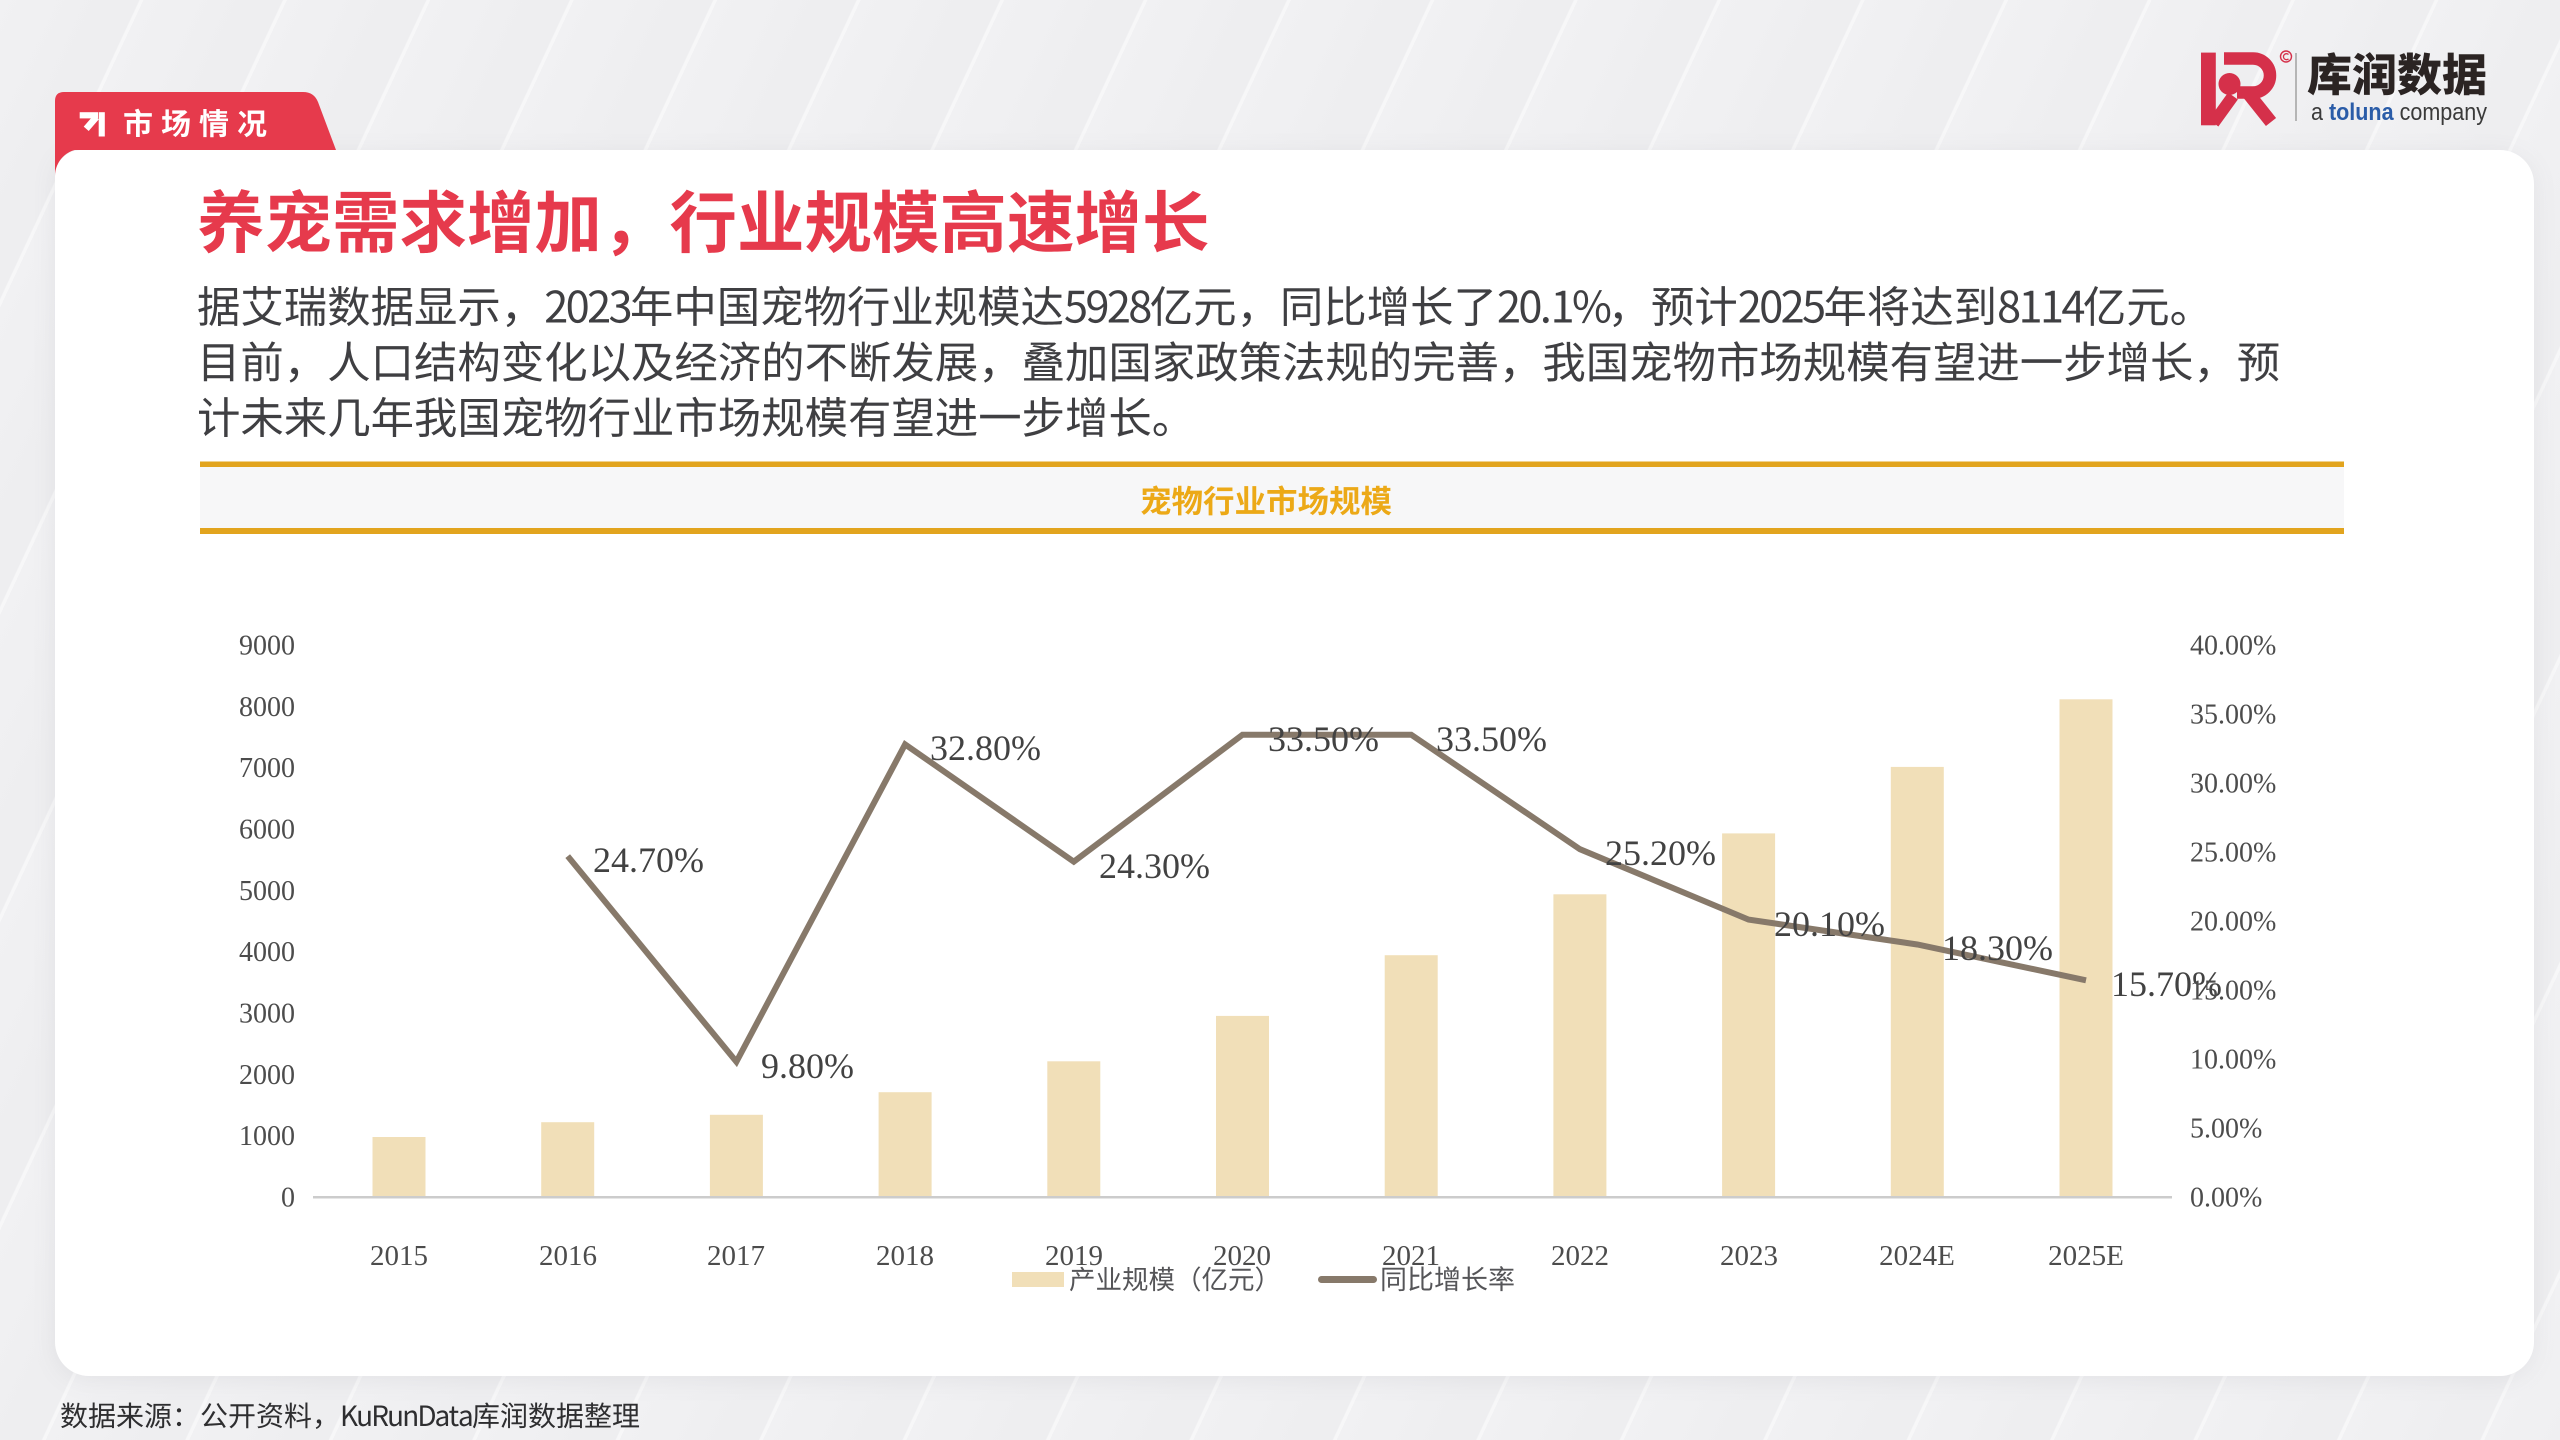 The image size is (2560, 1440). Describe the element at coordinates (267, 830) in the screenshot. I see `svg-text: 6000` at that location.